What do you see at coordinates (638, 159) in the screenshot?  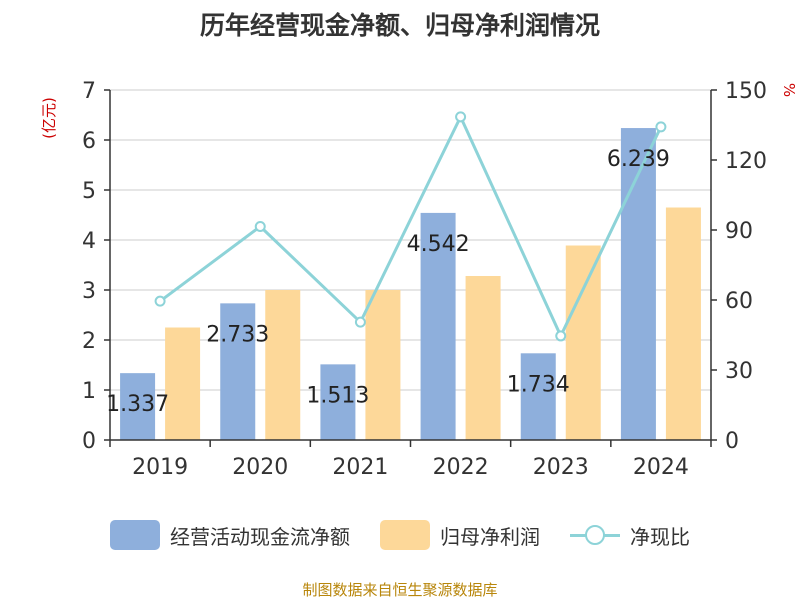 I see `data-label-cashflow: 6.239` at bounding box center [638, 159].